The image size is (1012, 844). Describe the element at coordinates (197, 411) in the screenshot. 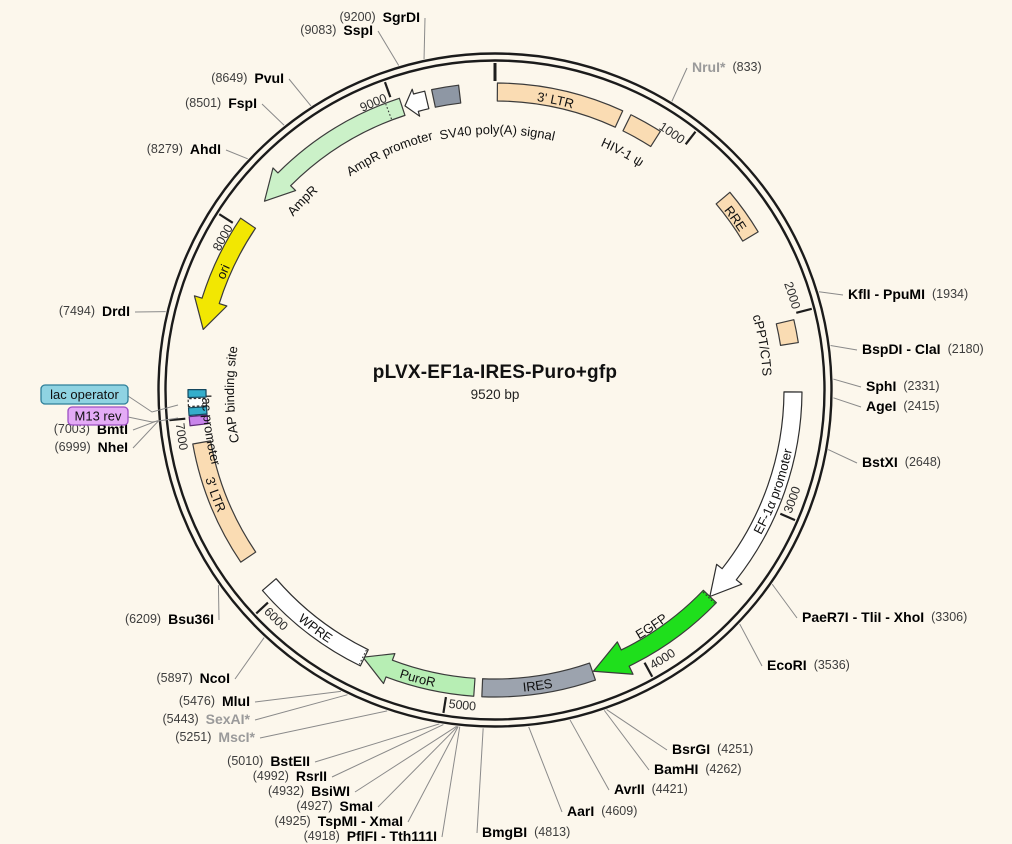

I see `feature-lac-operator-site` at that location.